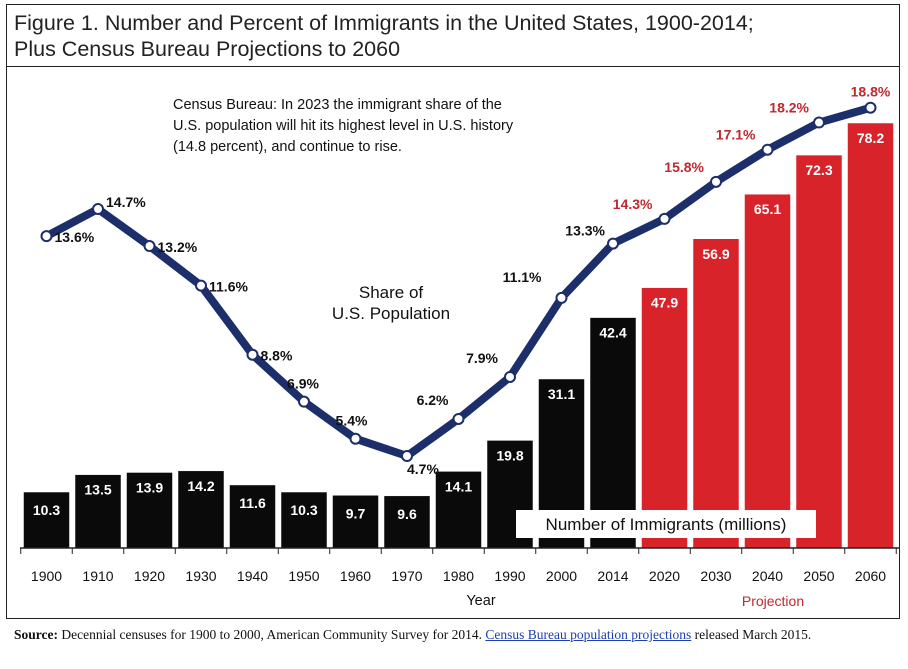 The width and height of the screenshot is (908, 669). What do you see at coordinates (870, 576) in the screenshot?
I see `x-tick-label-2060: 2060` at bounding box center [870, 576].